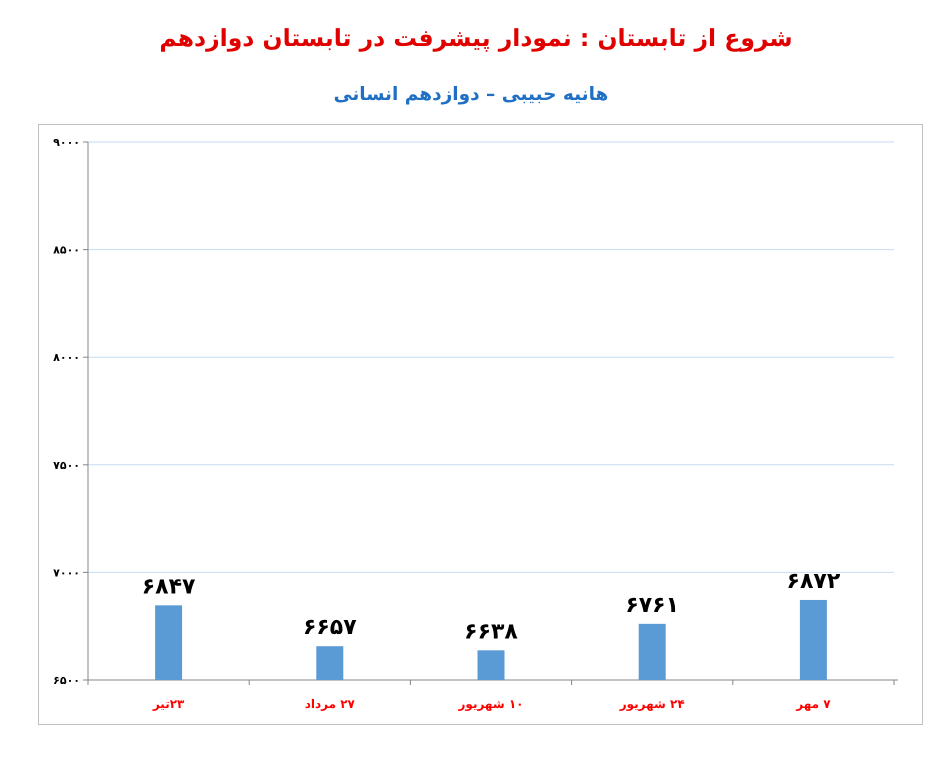  Describe the element at coordinates (471, 94) in the screenshot. I see `chart-subtitle: هانیه حبیبی – دوازدهم انسانی` at that location.